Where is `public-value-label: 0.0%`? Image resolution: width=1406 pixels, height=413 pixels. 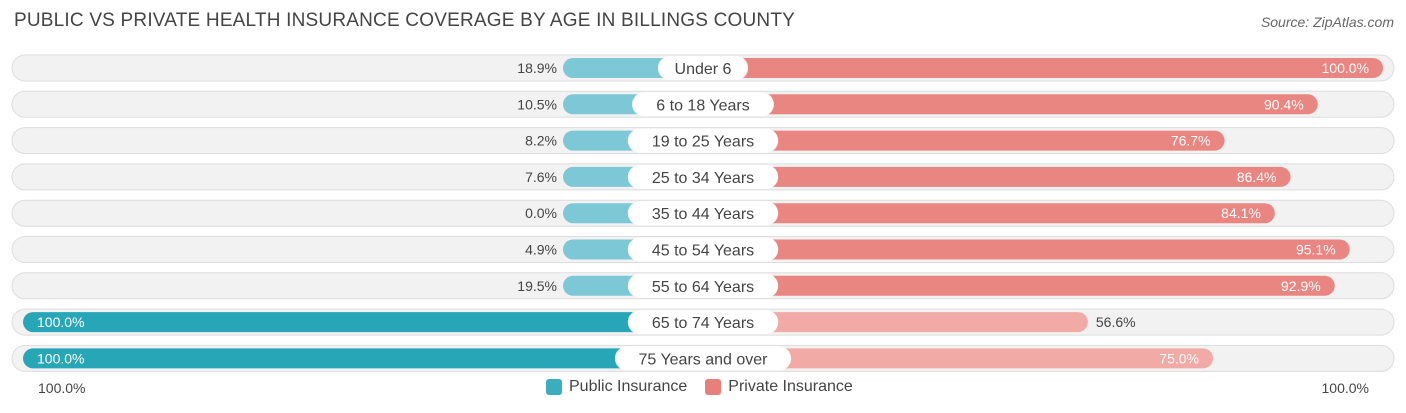 public-value-label: 0.0% is located at coordinates (541, 213).